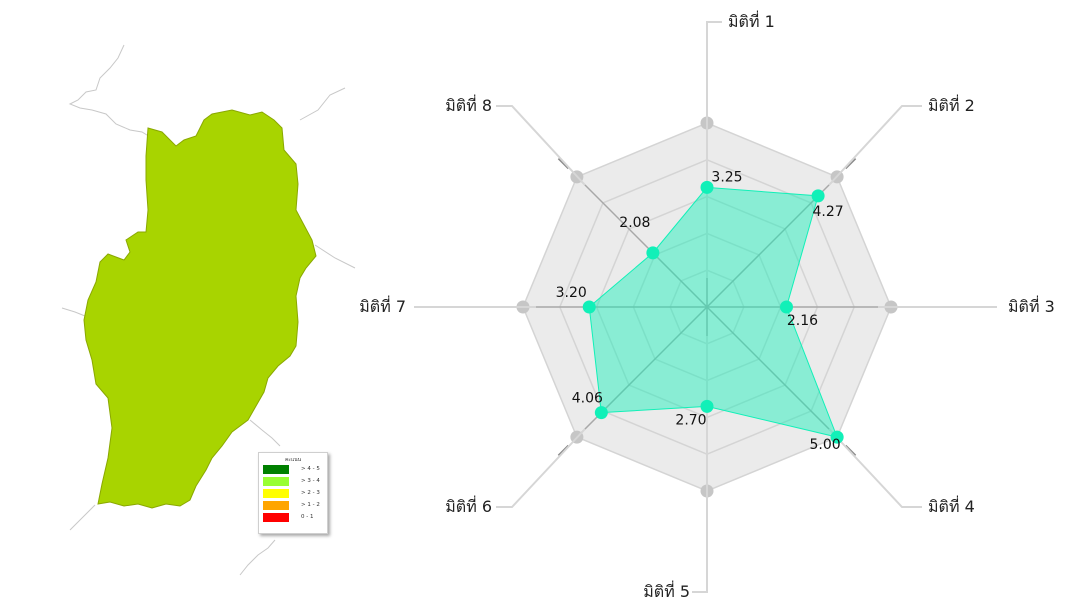 This screenshot has height=607, width=1080. What do you see at coordinates (468, 104) in the screenshot?
I see `radar-category-label: มิติที่ 8` at bounding box center [468, 104].